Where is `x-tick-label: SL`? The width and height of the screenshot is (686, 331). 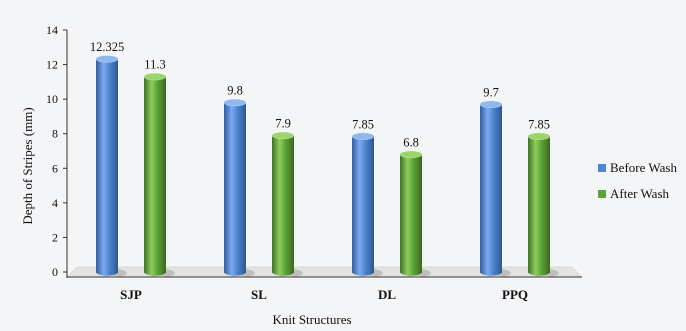
x-tick-label: SL is located at coordinates (259, 294).